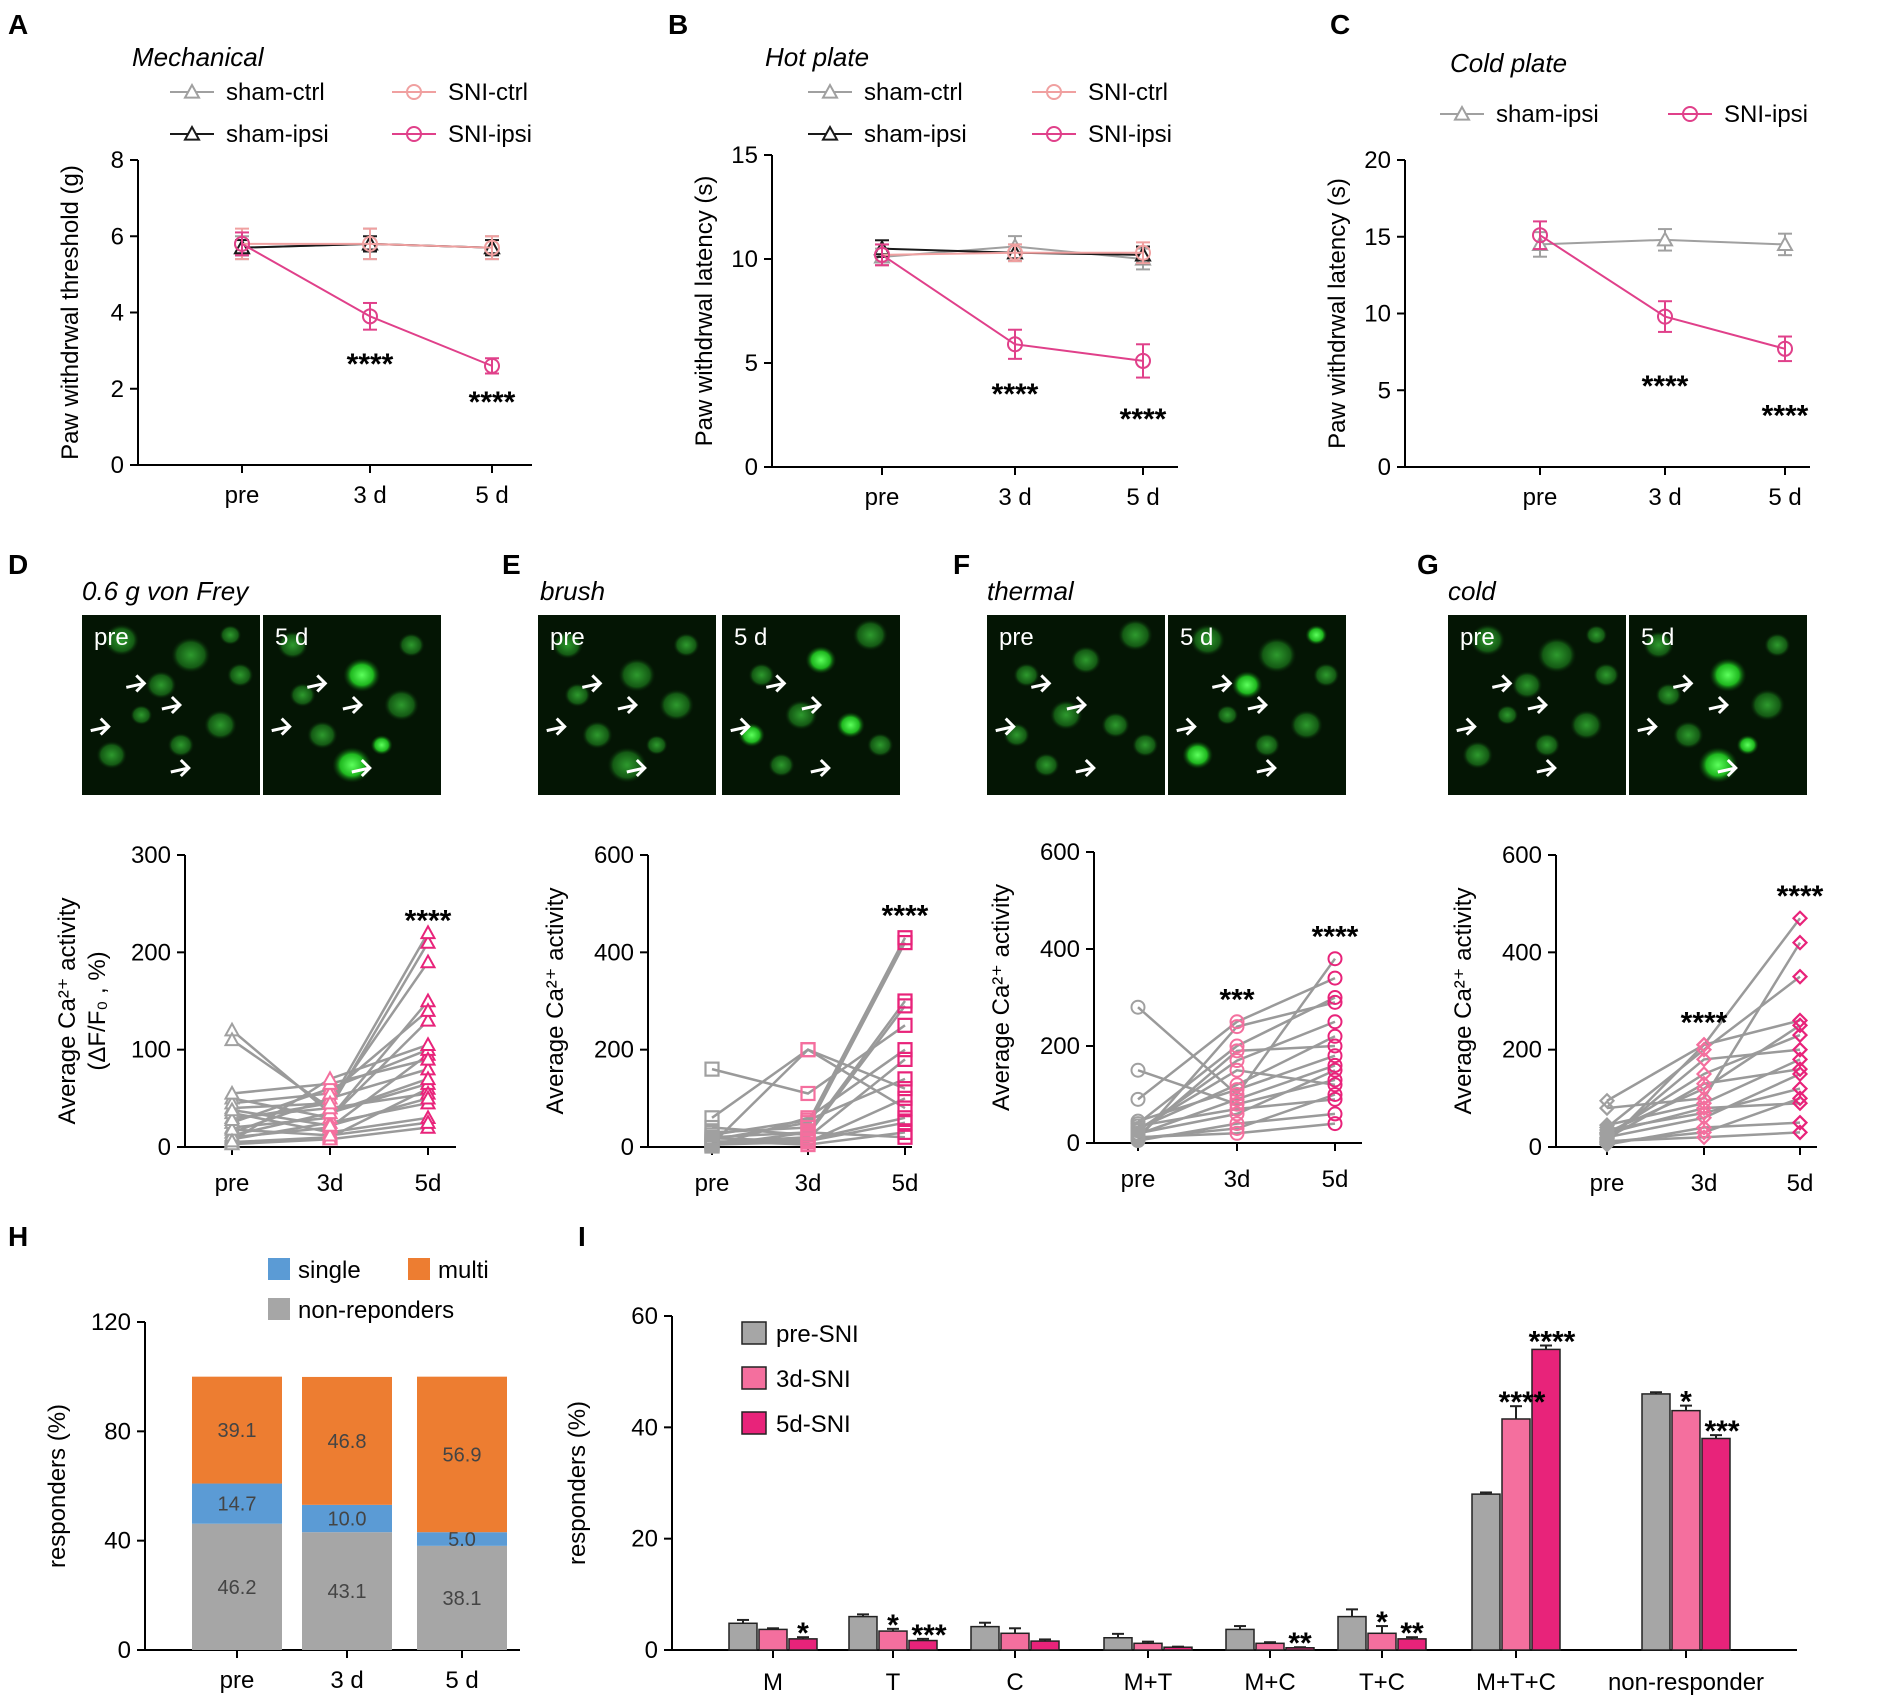 The height and width of the screenshot is (1704, 1902). Describe the element at coordinates (572, 591) in the screenshot. I see `chart-title: brush` at that location.